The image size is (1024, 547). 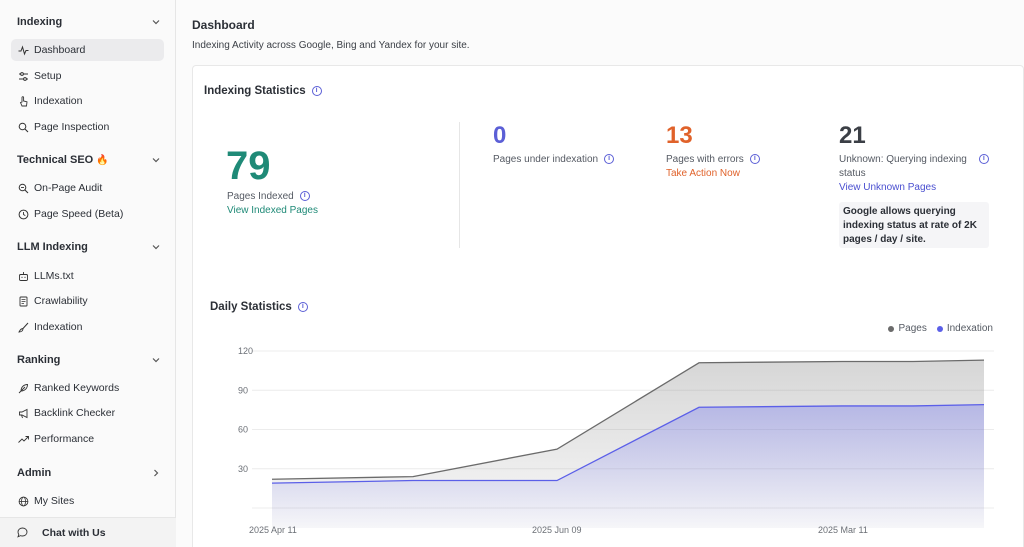 What do you see at coordinates (852, 135) in the screenshot?
I see `unknown-status-value: 21` at bounding box center [852, 135].